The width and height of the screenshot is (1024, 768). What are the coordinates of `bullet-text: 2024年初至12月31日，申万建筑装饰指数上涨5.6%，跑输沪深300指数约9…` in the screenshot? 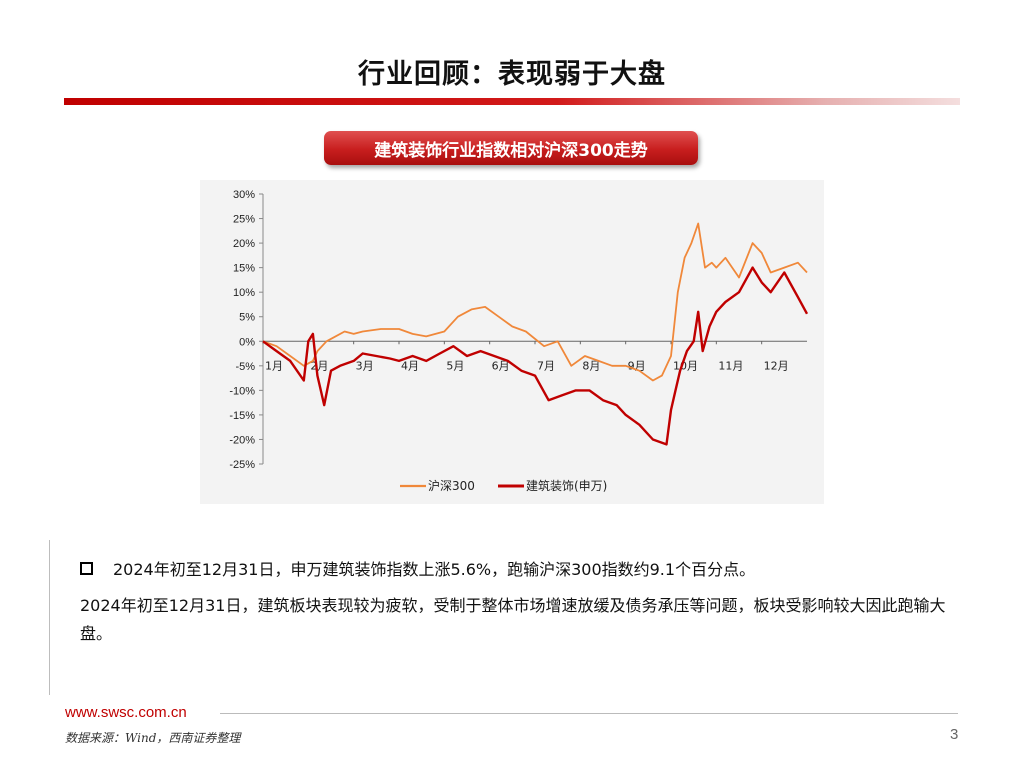 It's located at (434, 569).